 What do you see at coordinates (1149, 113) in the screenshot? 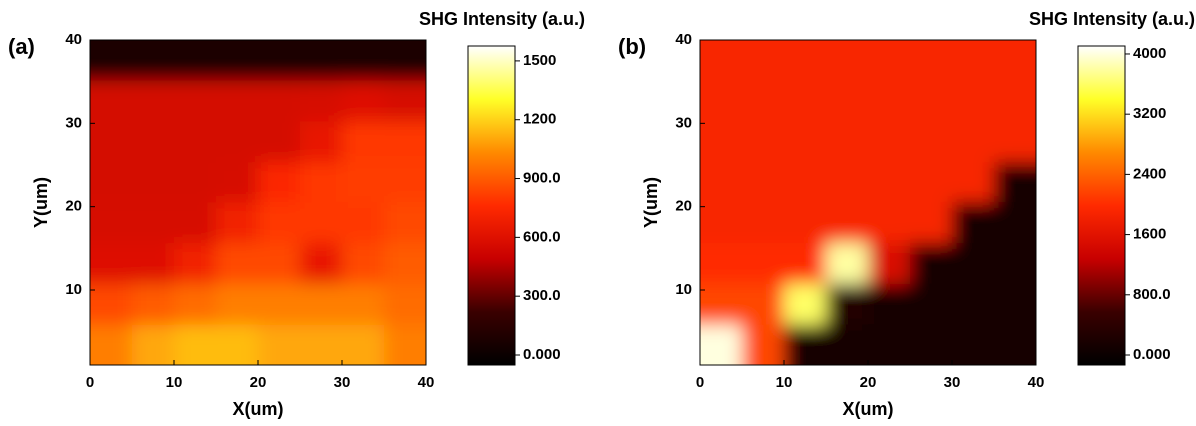
I see `colorbar-tick-label: 3200` at bounding box center [1149, 113].